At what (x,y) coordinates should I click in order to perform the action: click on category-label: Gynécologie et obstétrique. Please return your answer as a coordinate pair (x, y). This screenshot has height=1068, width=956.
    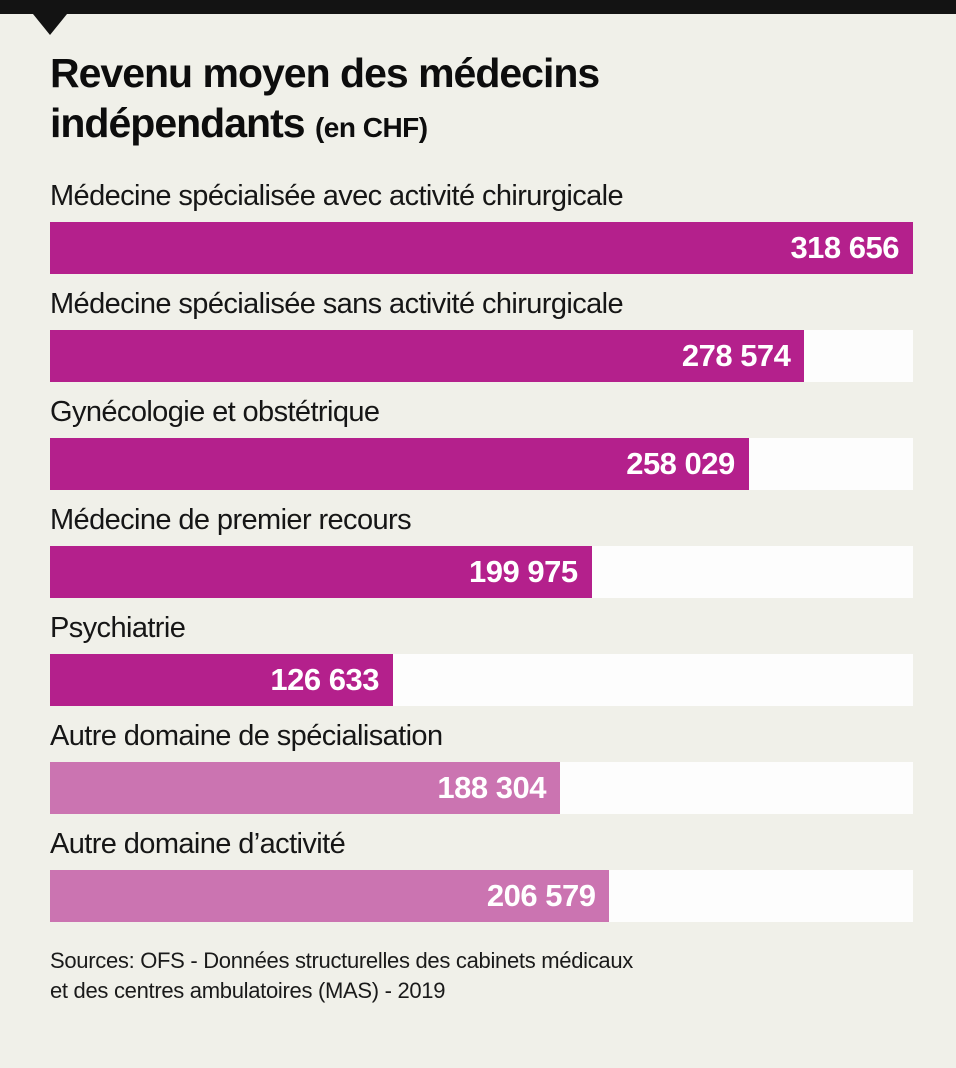
    Looking at the image, I should click on (215, 412).